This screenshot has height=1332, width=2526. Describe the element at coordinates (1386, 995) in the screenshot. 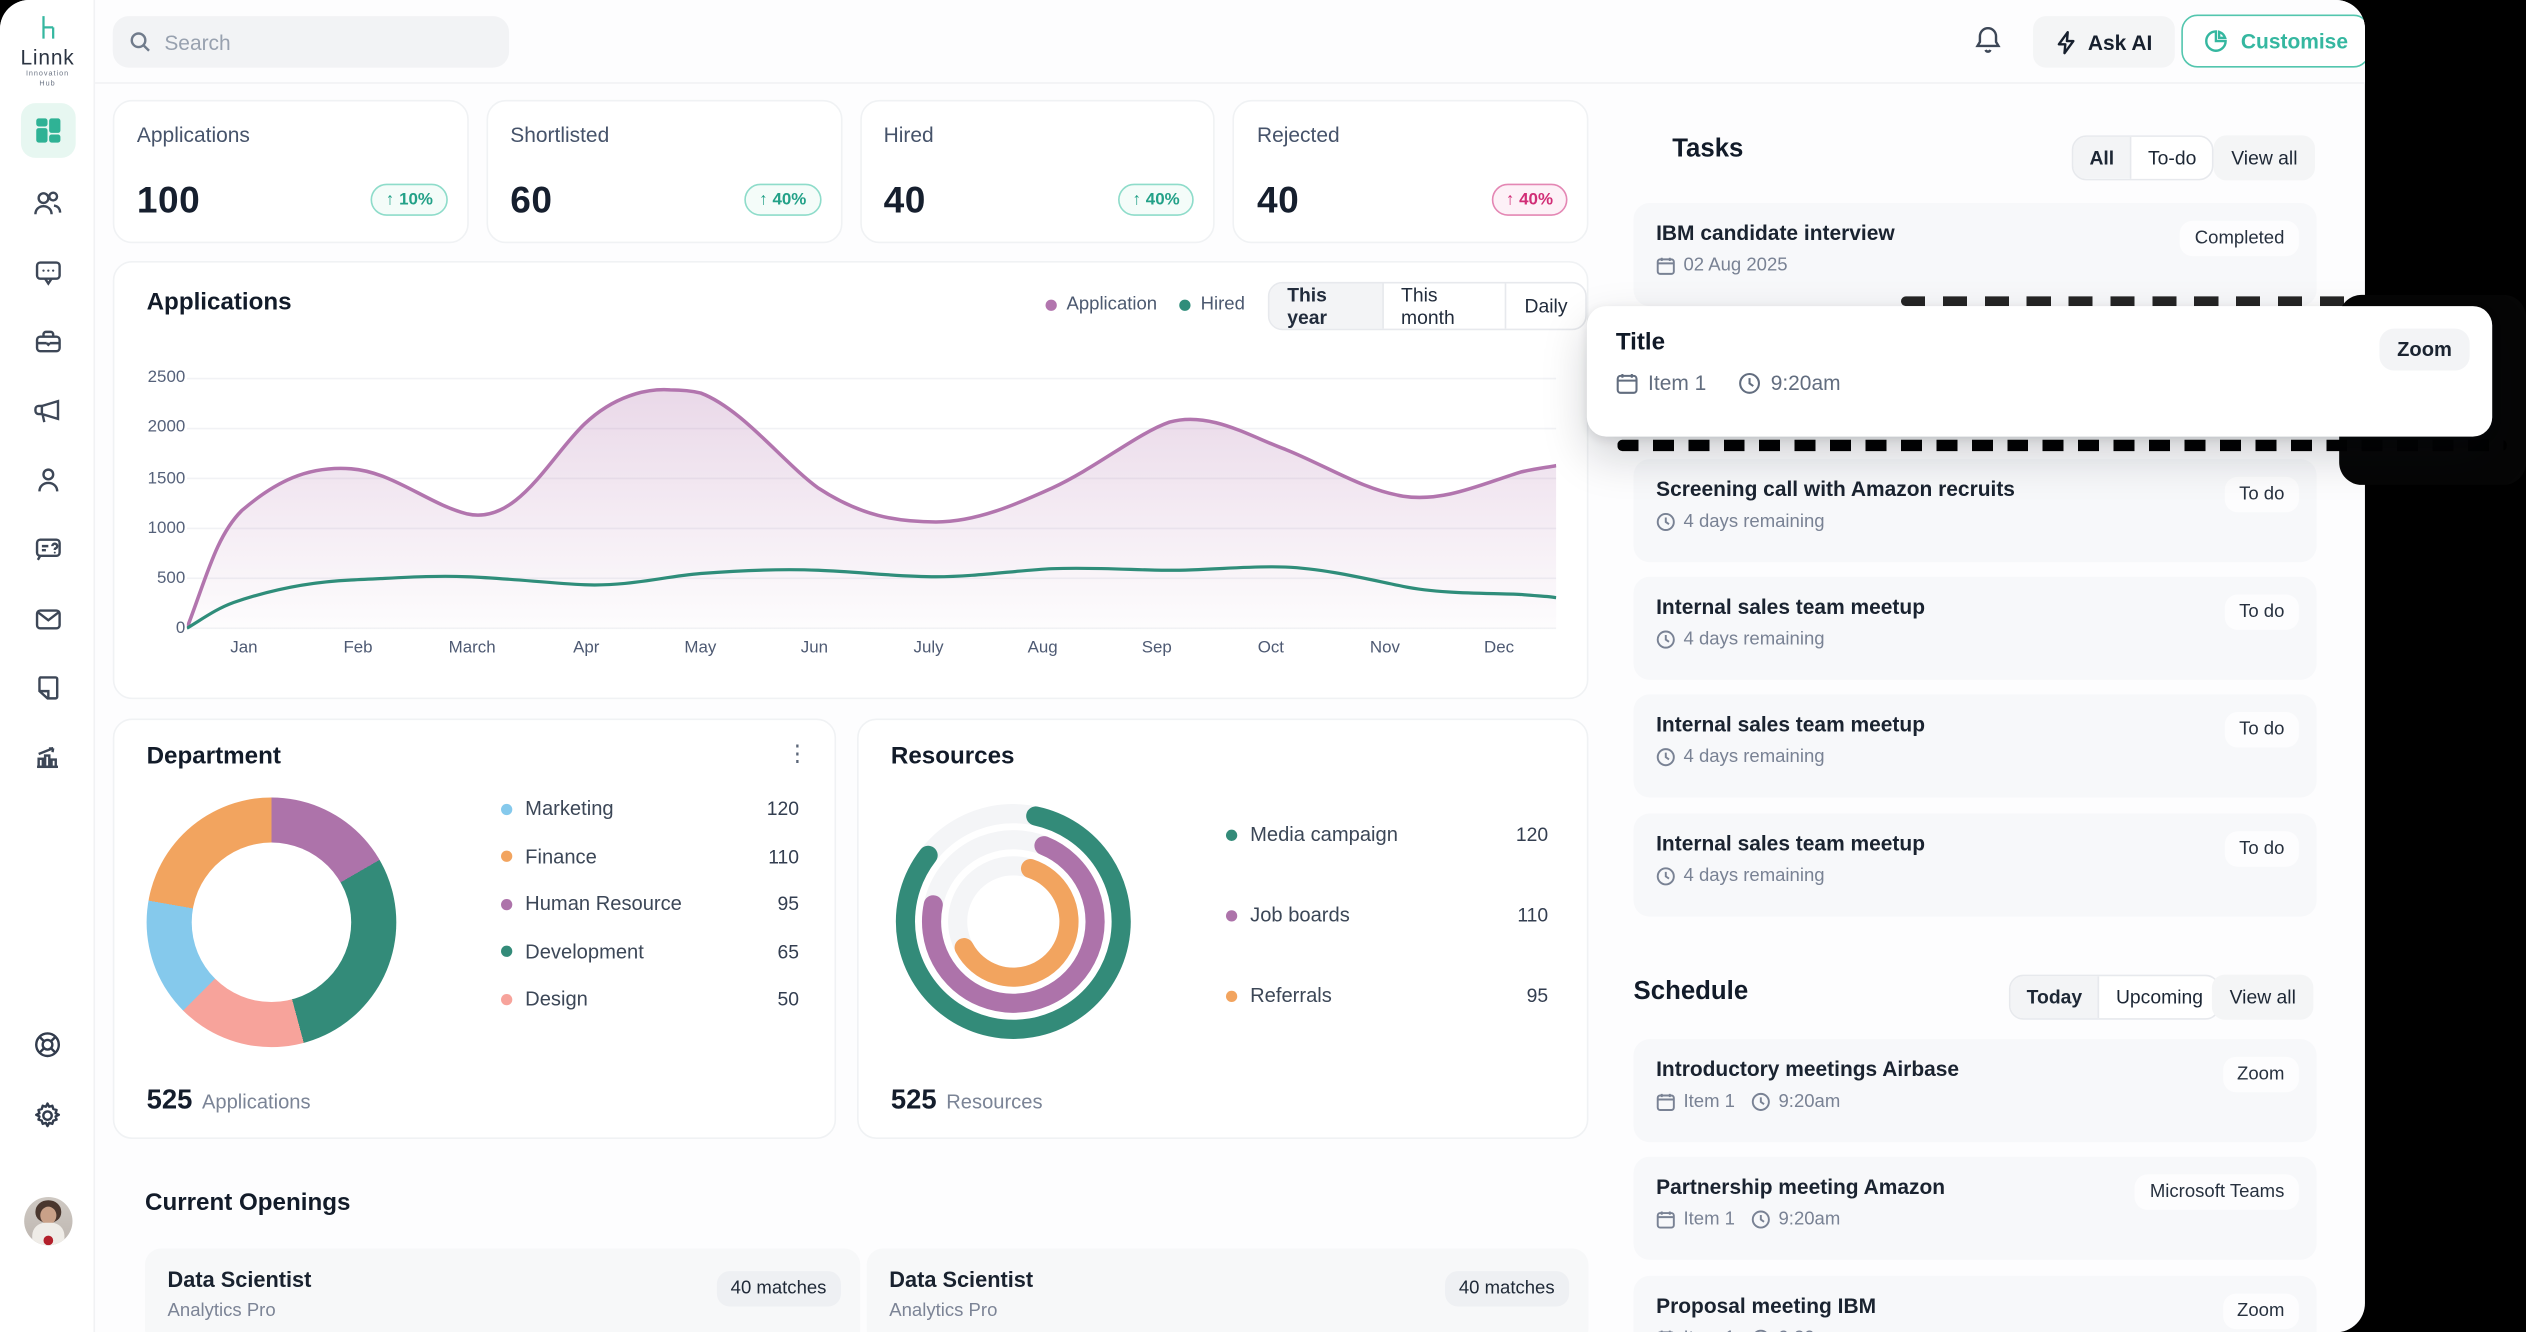

I see `legend-row: Referrals 95` at that location.